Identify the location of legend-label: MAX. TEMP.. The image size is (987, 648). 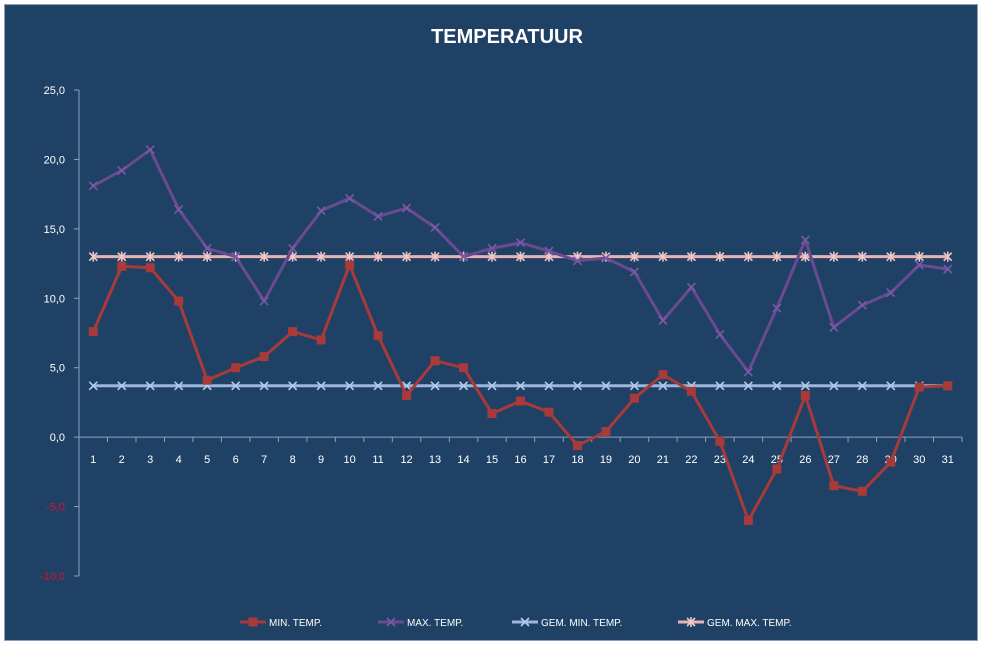
(435, 623).